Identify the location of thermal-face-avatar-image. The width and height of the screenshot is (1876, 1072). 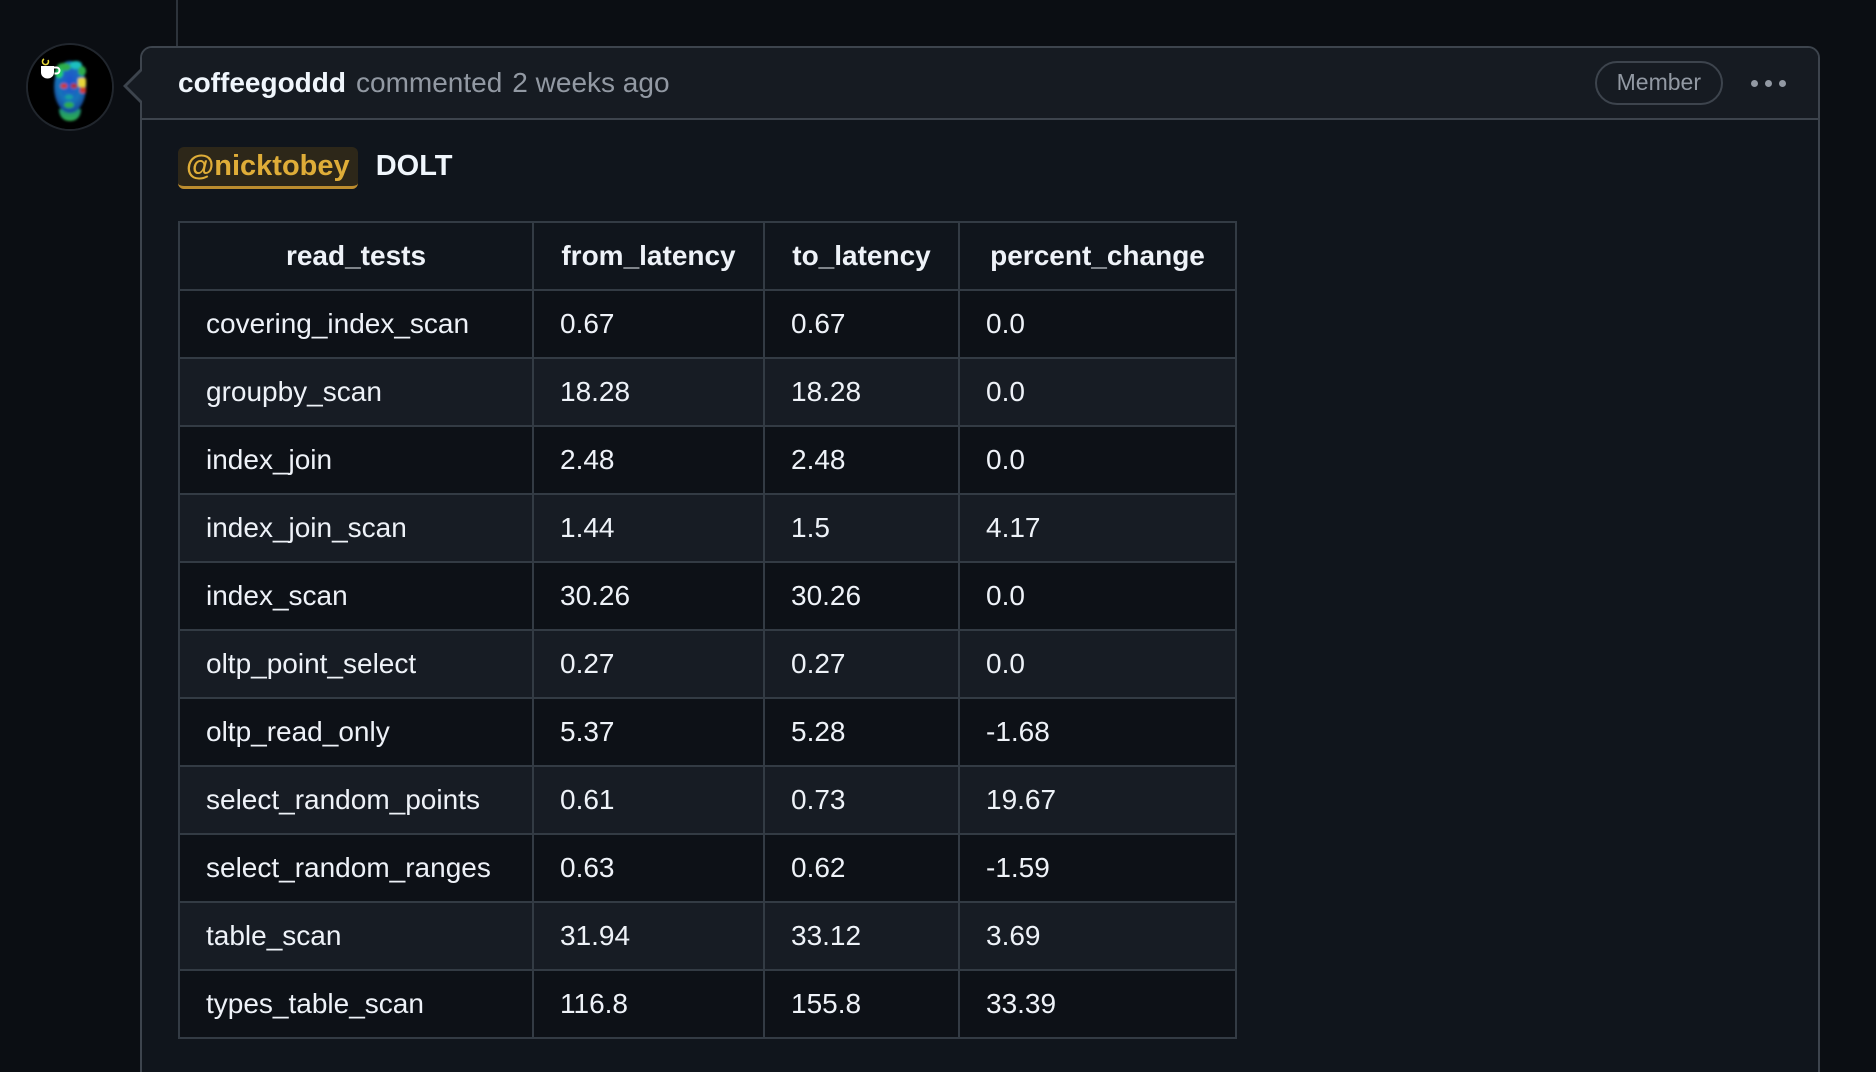
(70, 87).